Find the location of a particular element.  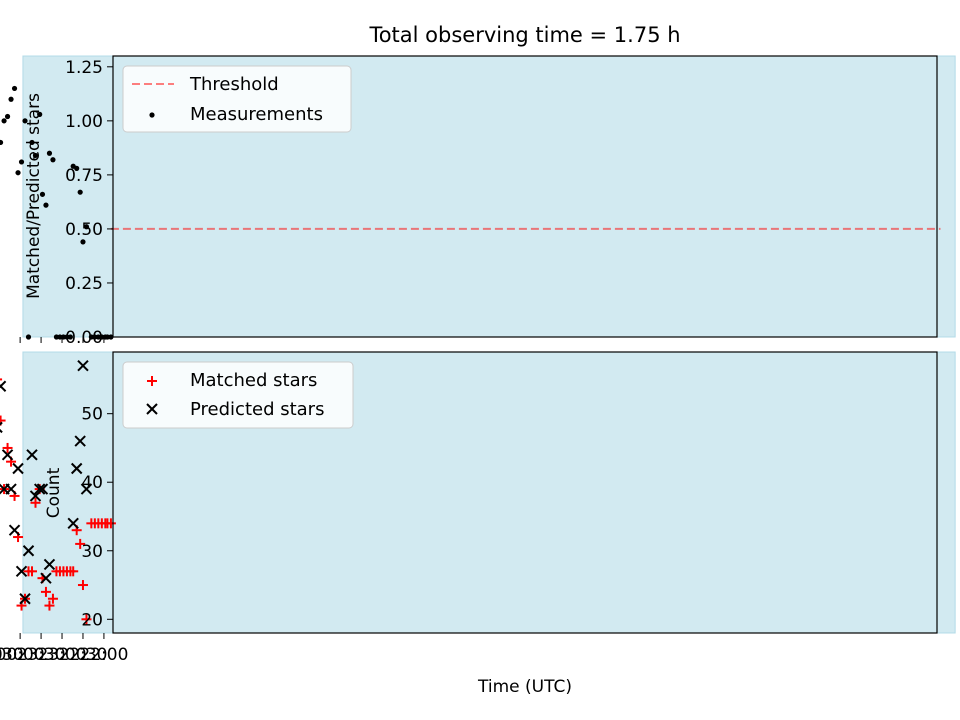

count-y-tick-label: 20 is located at coordinates (92, 620).